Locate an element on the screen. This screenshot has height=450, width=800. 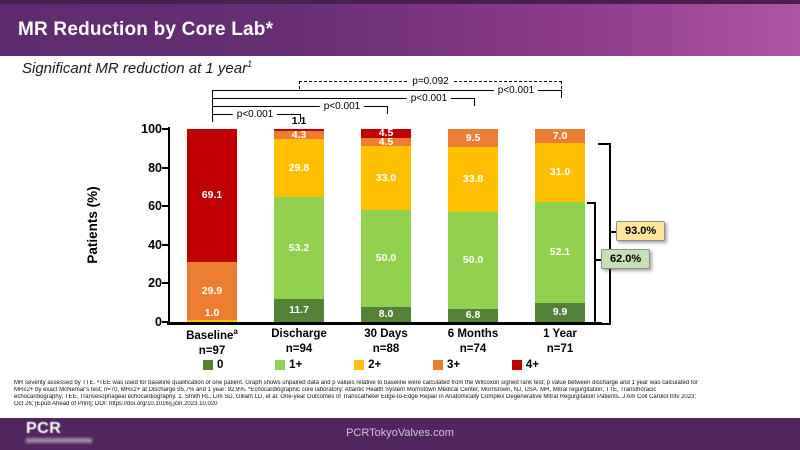
bar-segment-4+: 69.1 is located at coordinates (212, 196).